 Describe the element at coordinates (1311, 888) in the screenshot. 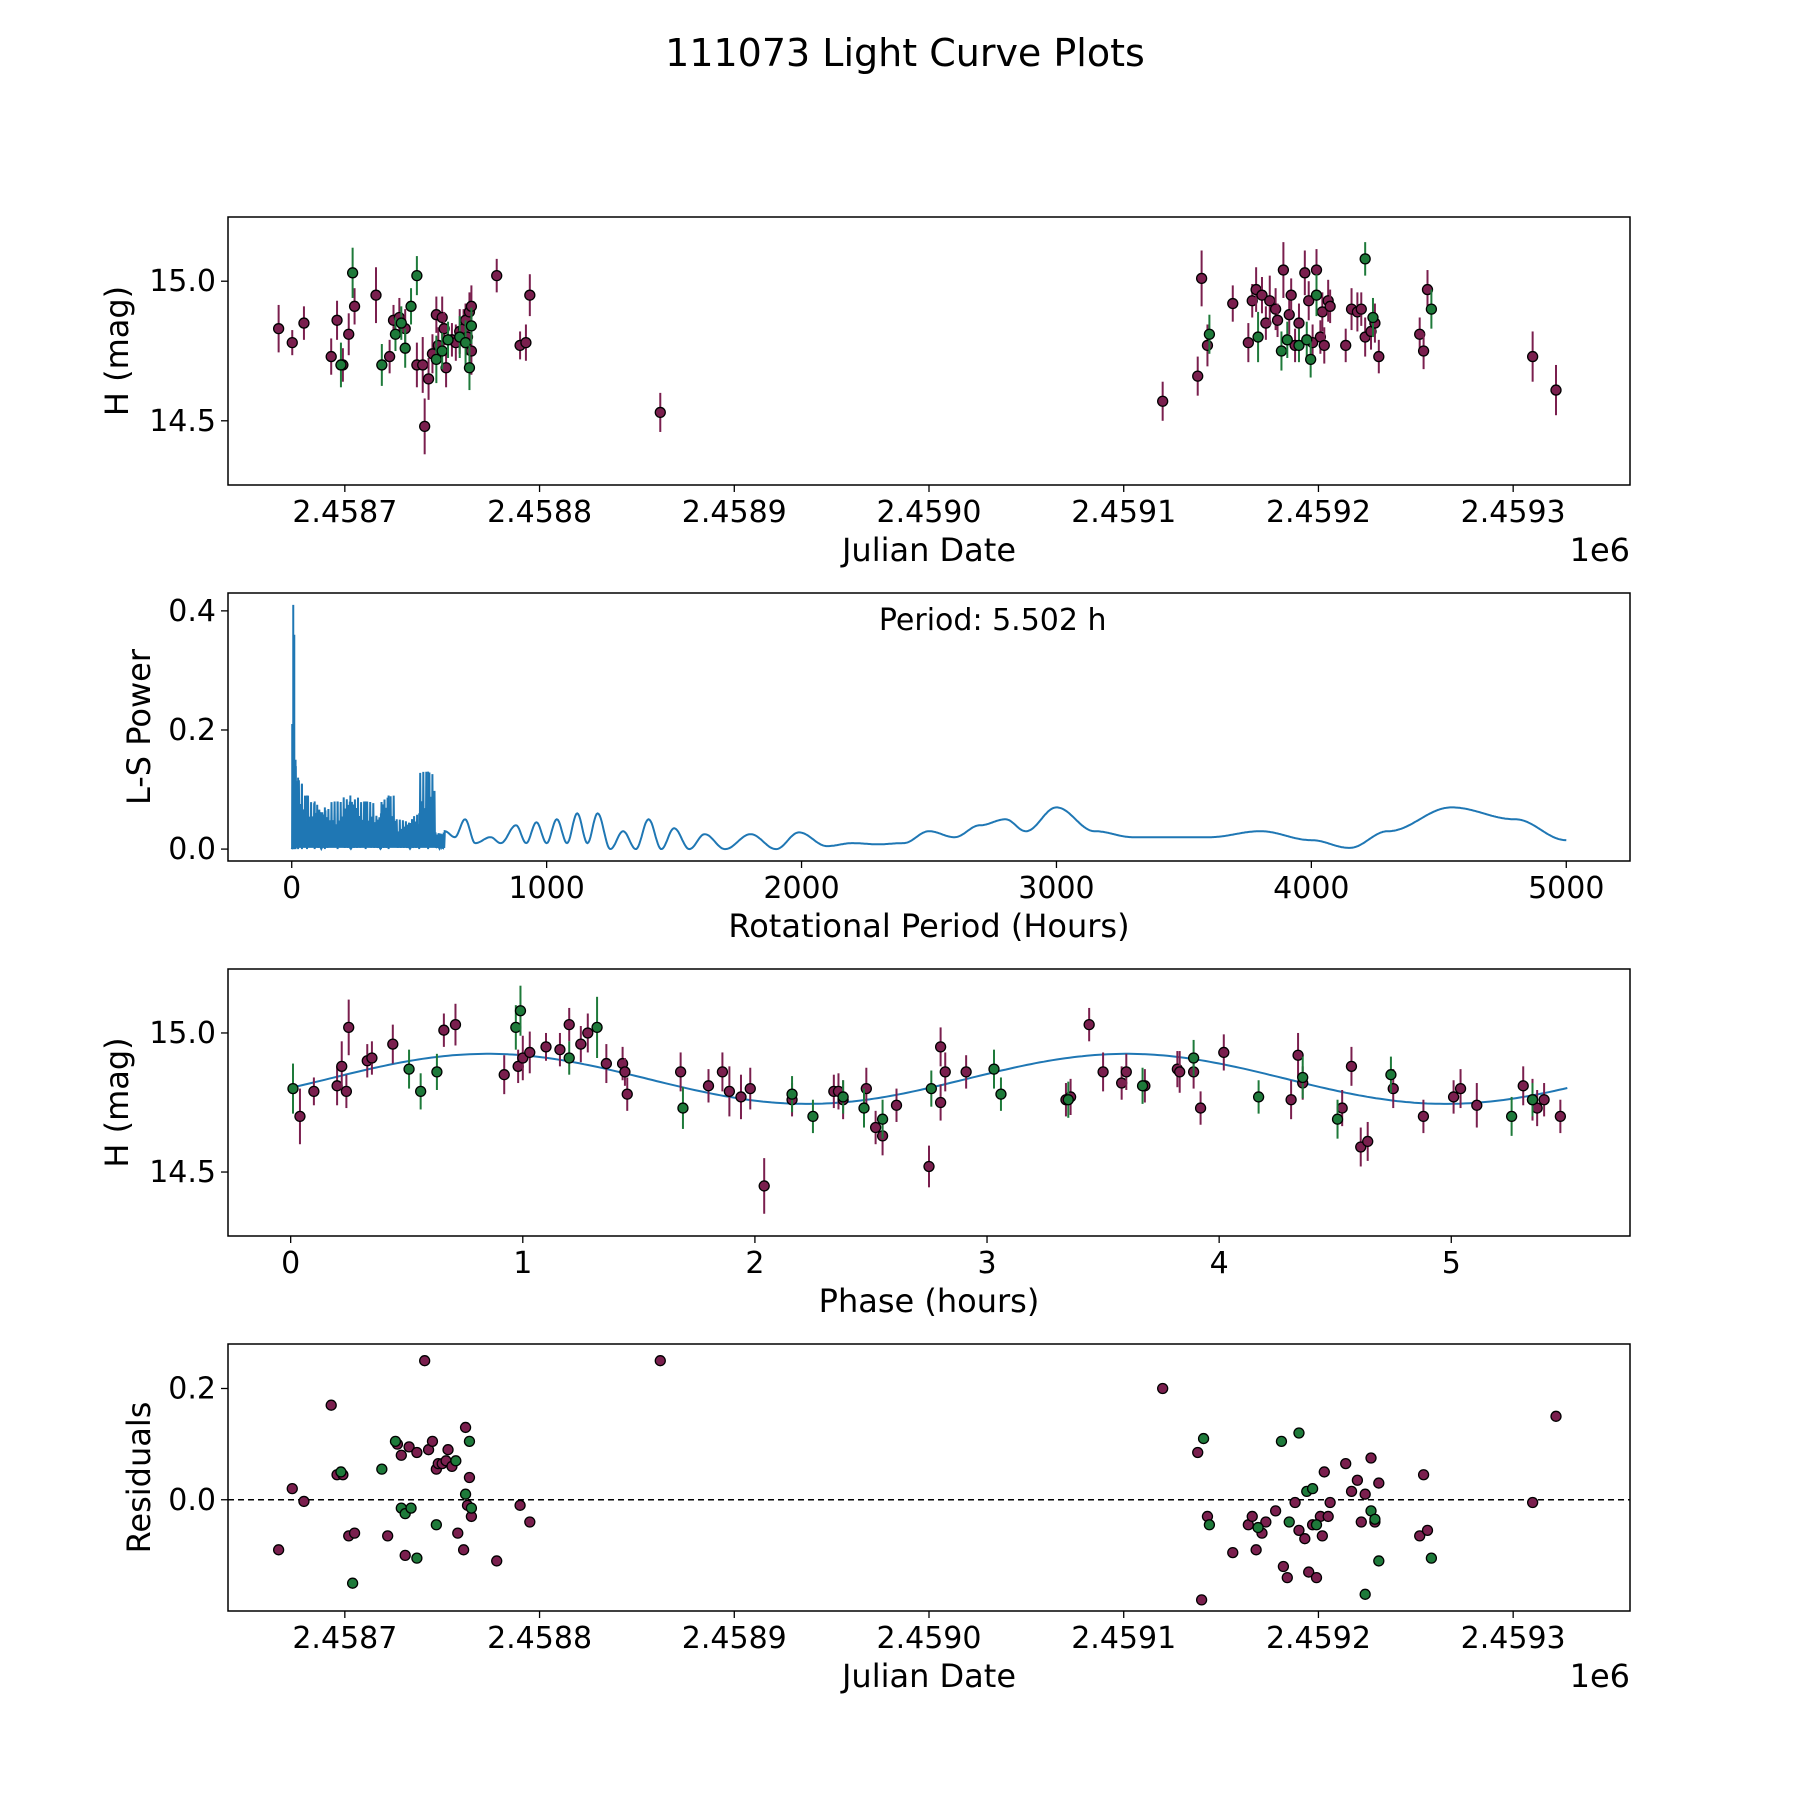

I see `x-tick-label: 4000` at that location.